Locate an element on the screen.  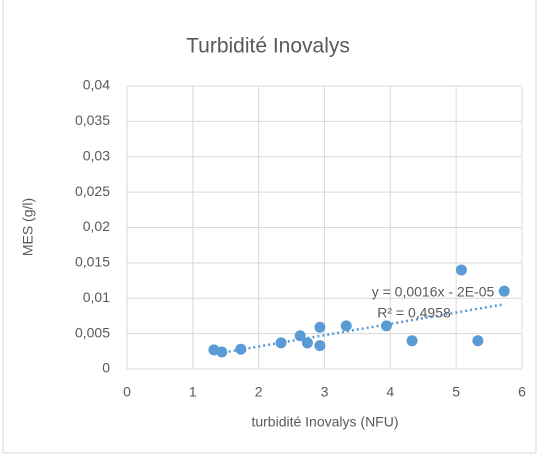
y-tick-label: 0,025 is located at coordinates (92, 191).